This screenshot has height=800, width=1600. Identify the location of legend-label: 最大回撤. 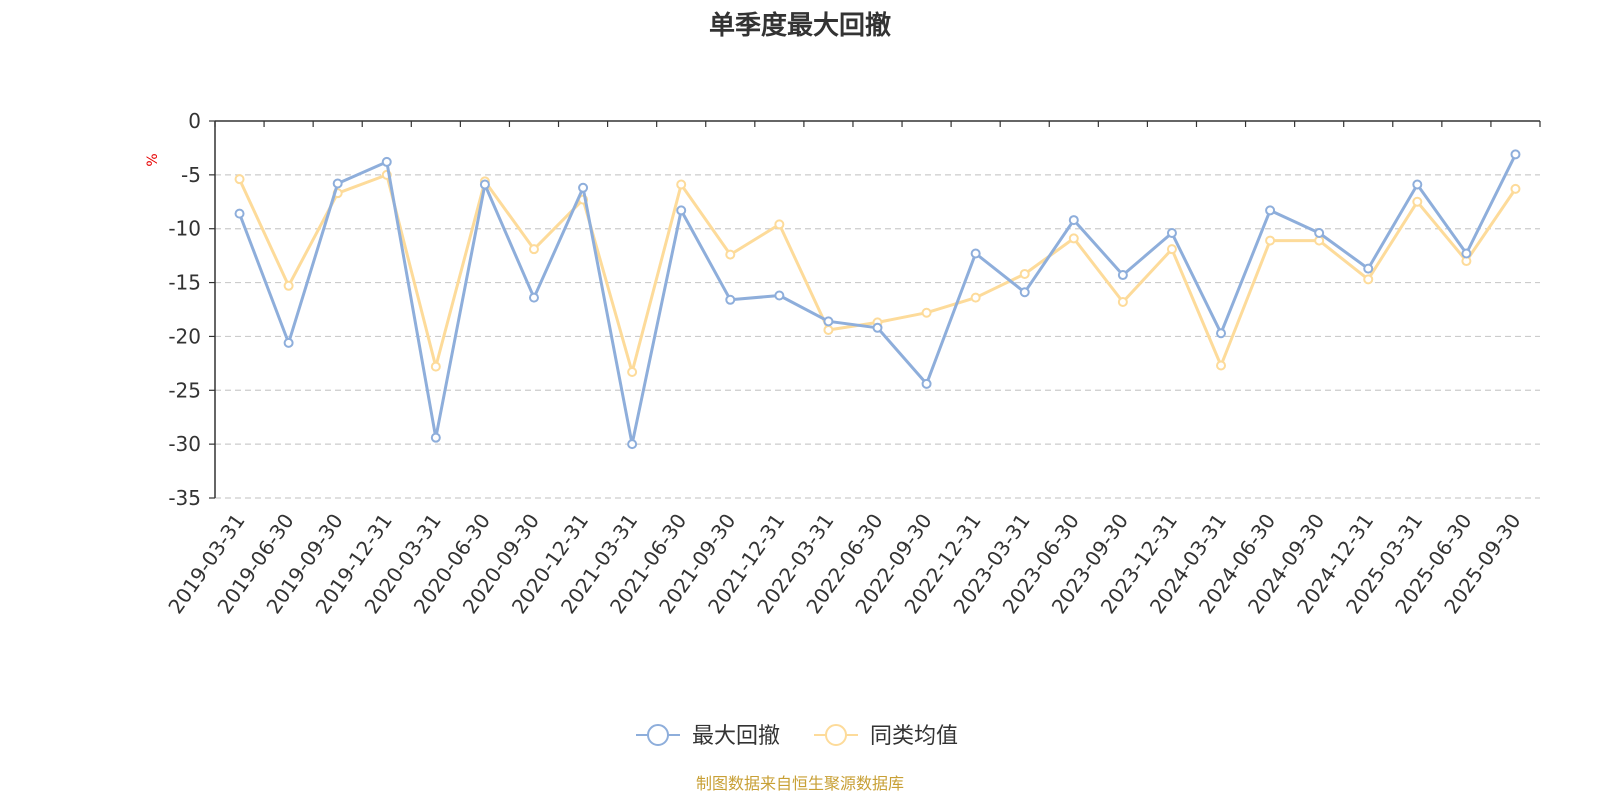
(736, 736).